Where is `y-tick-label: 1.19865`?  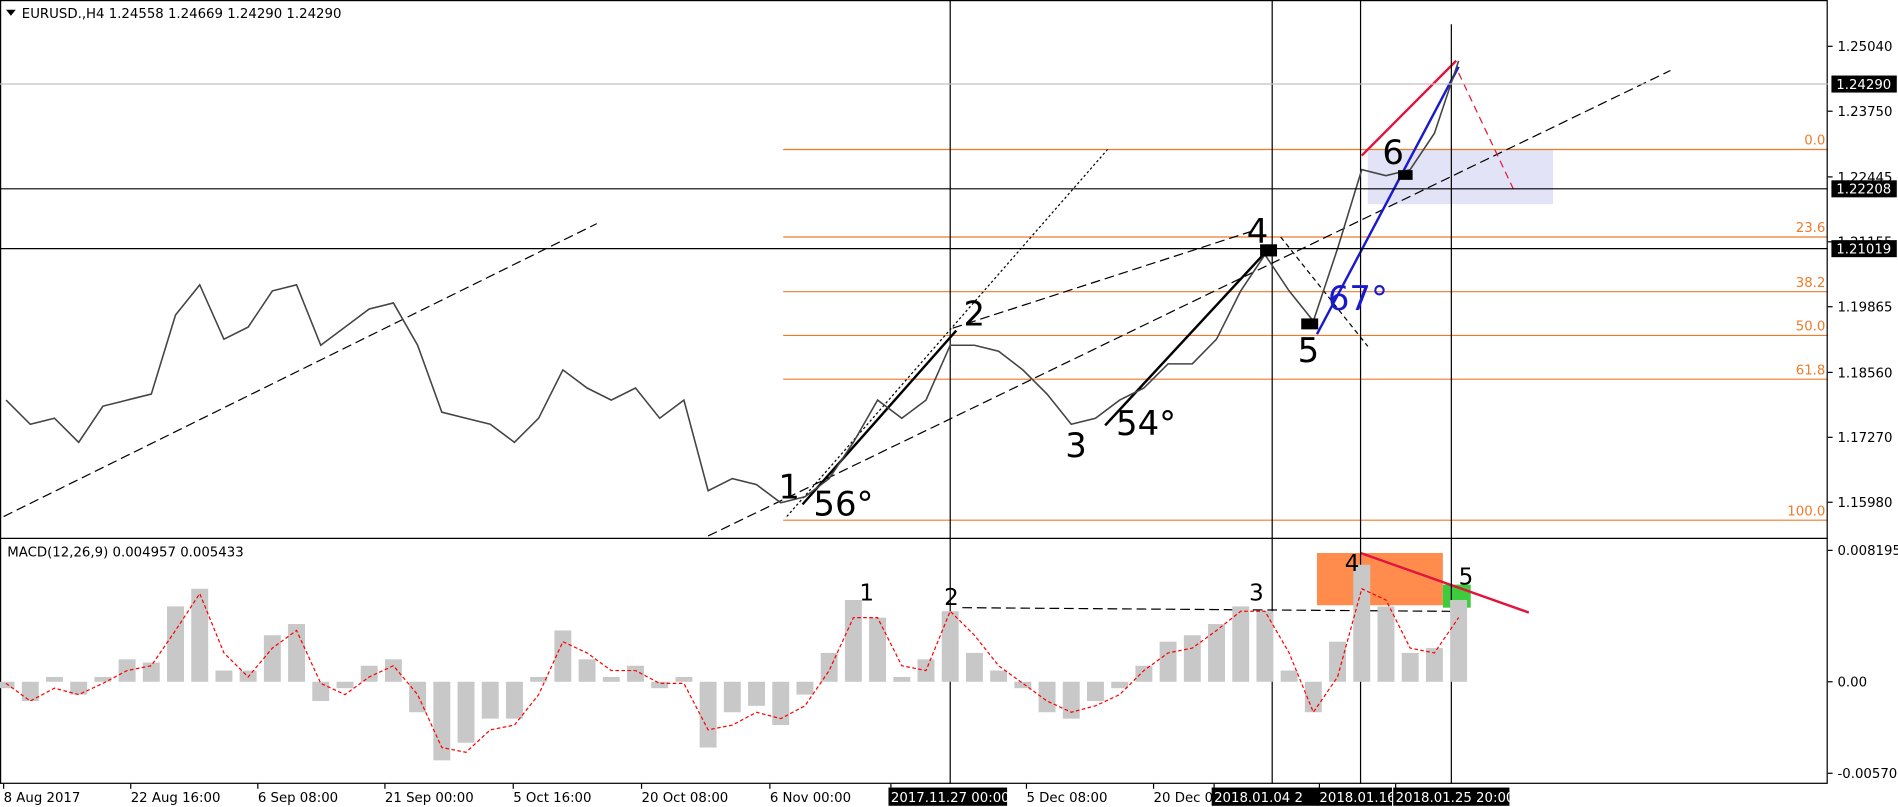
y-tick-label: 1.19865 is located at coordinates (1864, 308).